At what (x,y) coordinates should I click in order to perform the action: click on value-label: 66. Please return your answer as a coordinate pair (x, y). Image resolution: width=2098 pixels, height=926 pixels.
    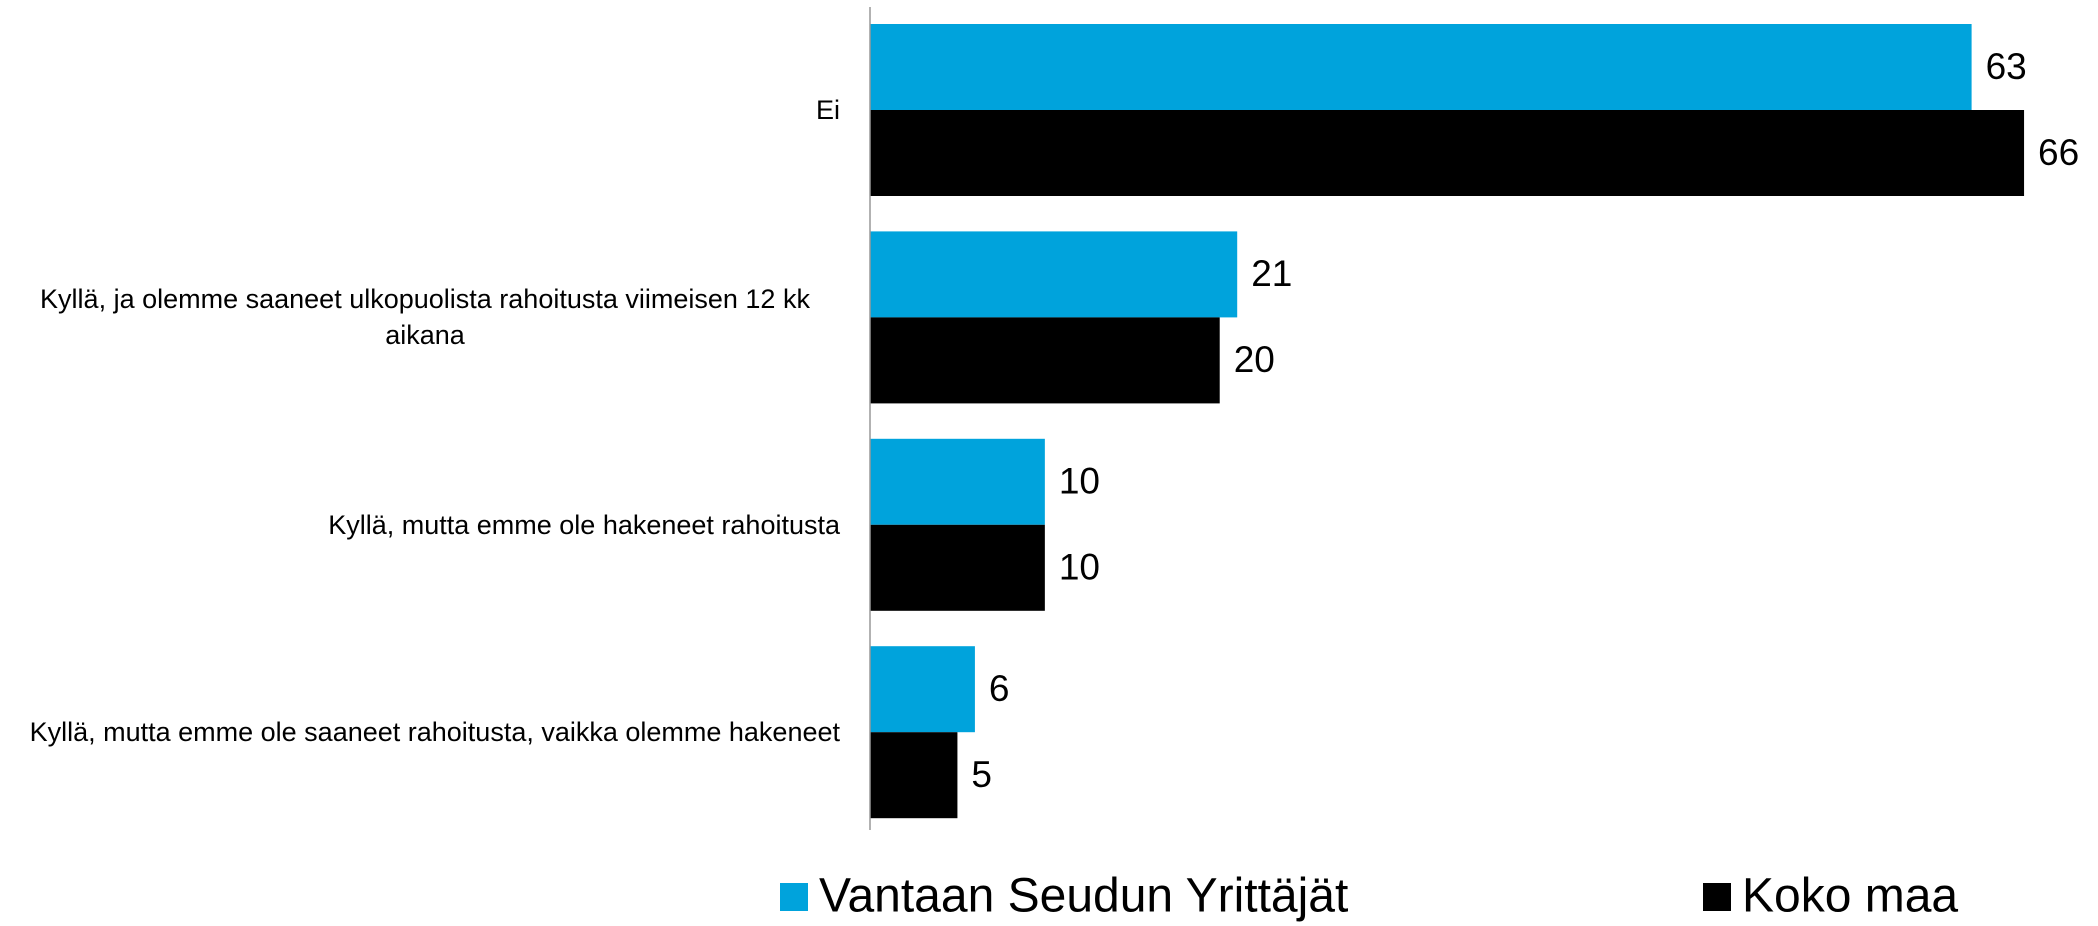
    Looking at the image, I should click on (2058, 152).